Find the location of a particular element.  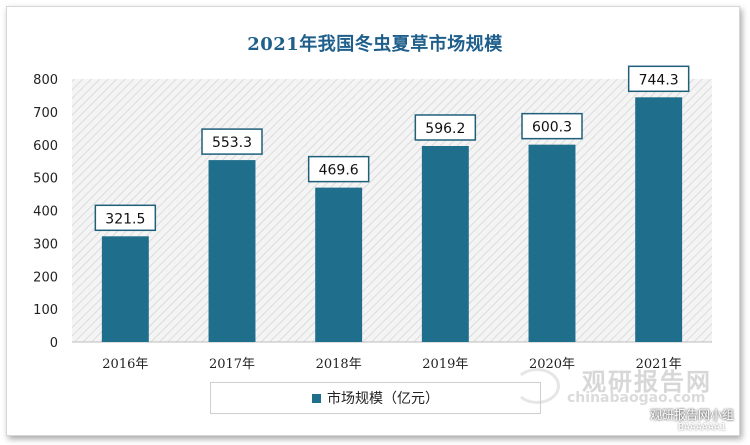

corner-watermark-line2: BAAAAAA1 is located at coordinates (701, 427).